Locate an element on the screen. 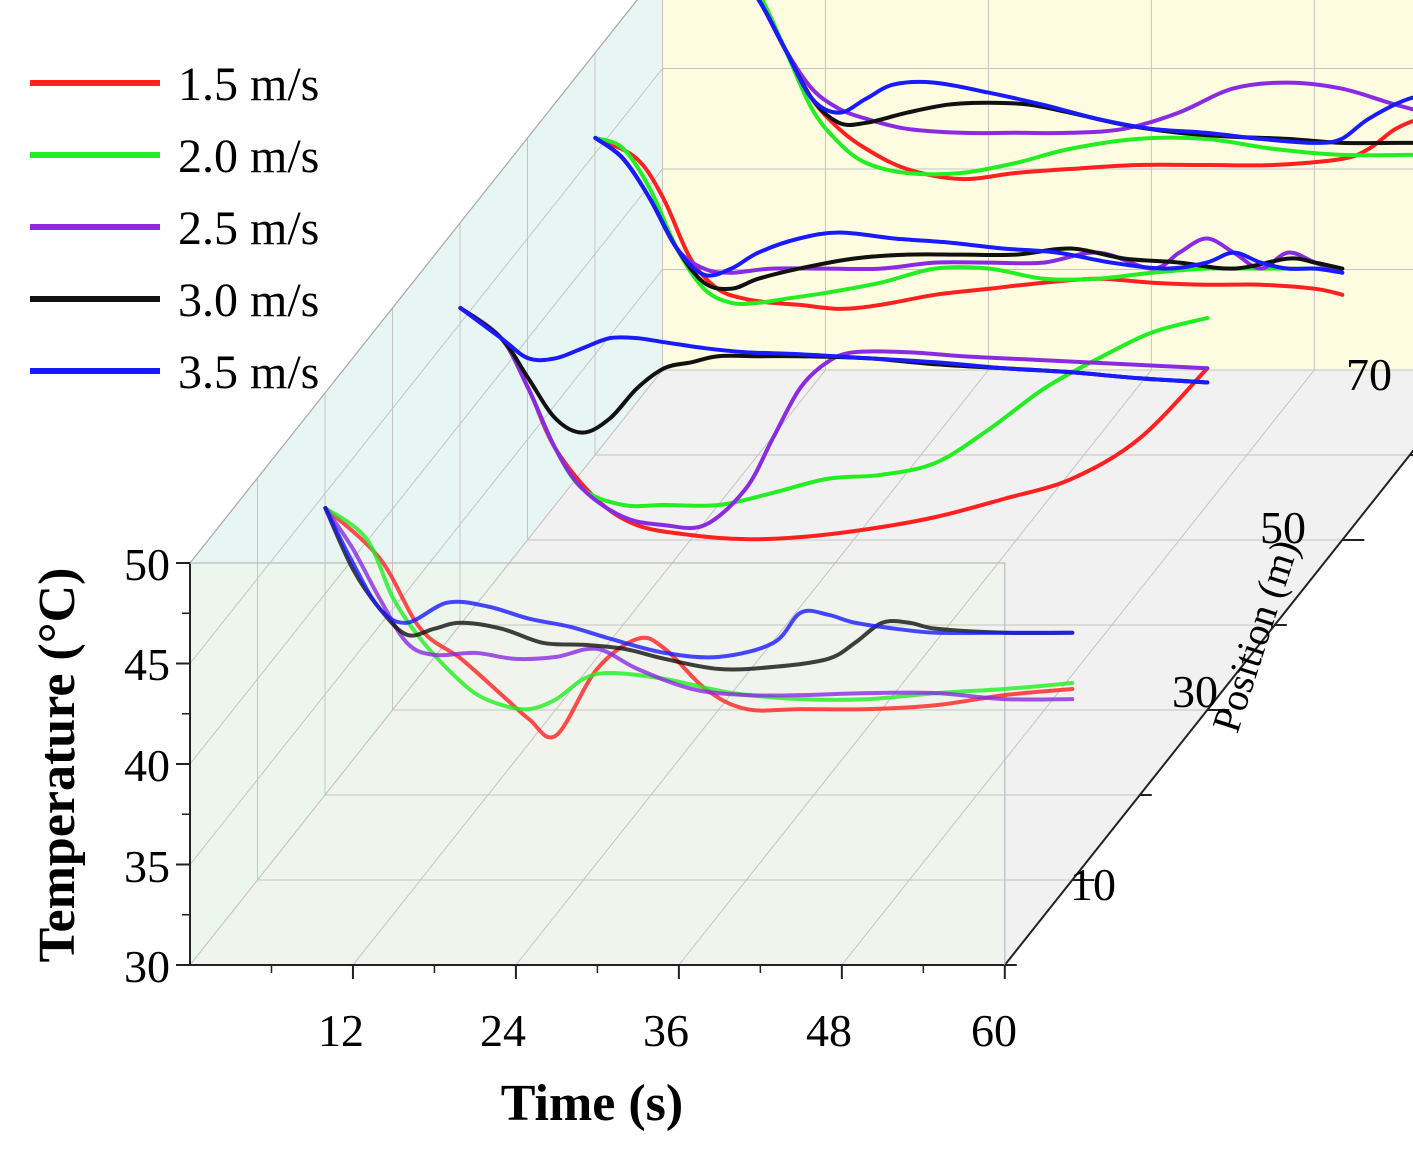  legend-label: 2.0 m/s is located at coordinates (248, 156).